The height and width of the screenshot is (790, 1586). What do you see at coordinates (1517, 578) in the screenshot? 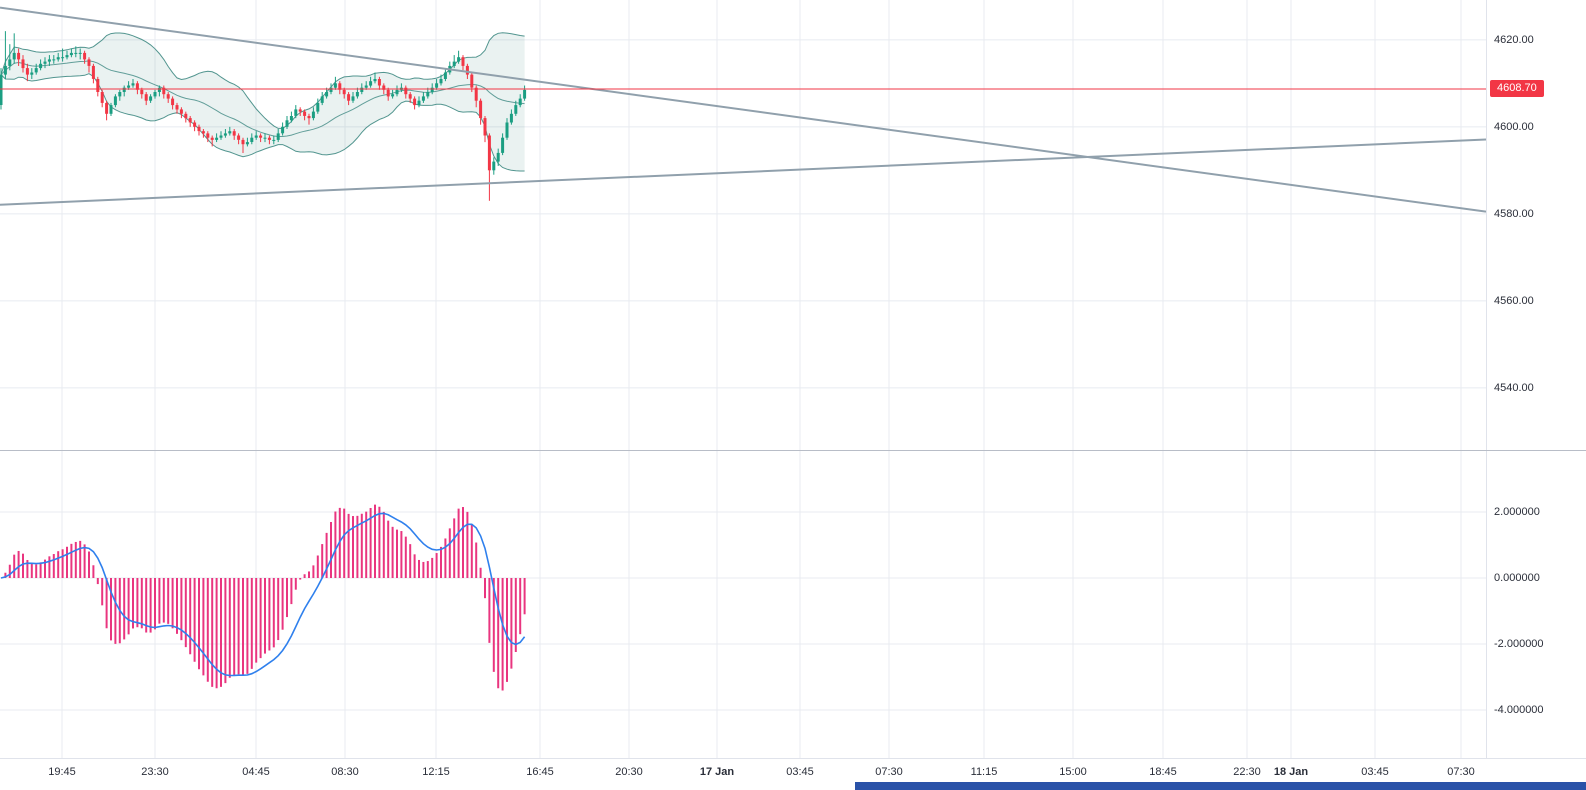
I see `indicator-axis-label: 0.000000` at bounding box center [1517, 578].